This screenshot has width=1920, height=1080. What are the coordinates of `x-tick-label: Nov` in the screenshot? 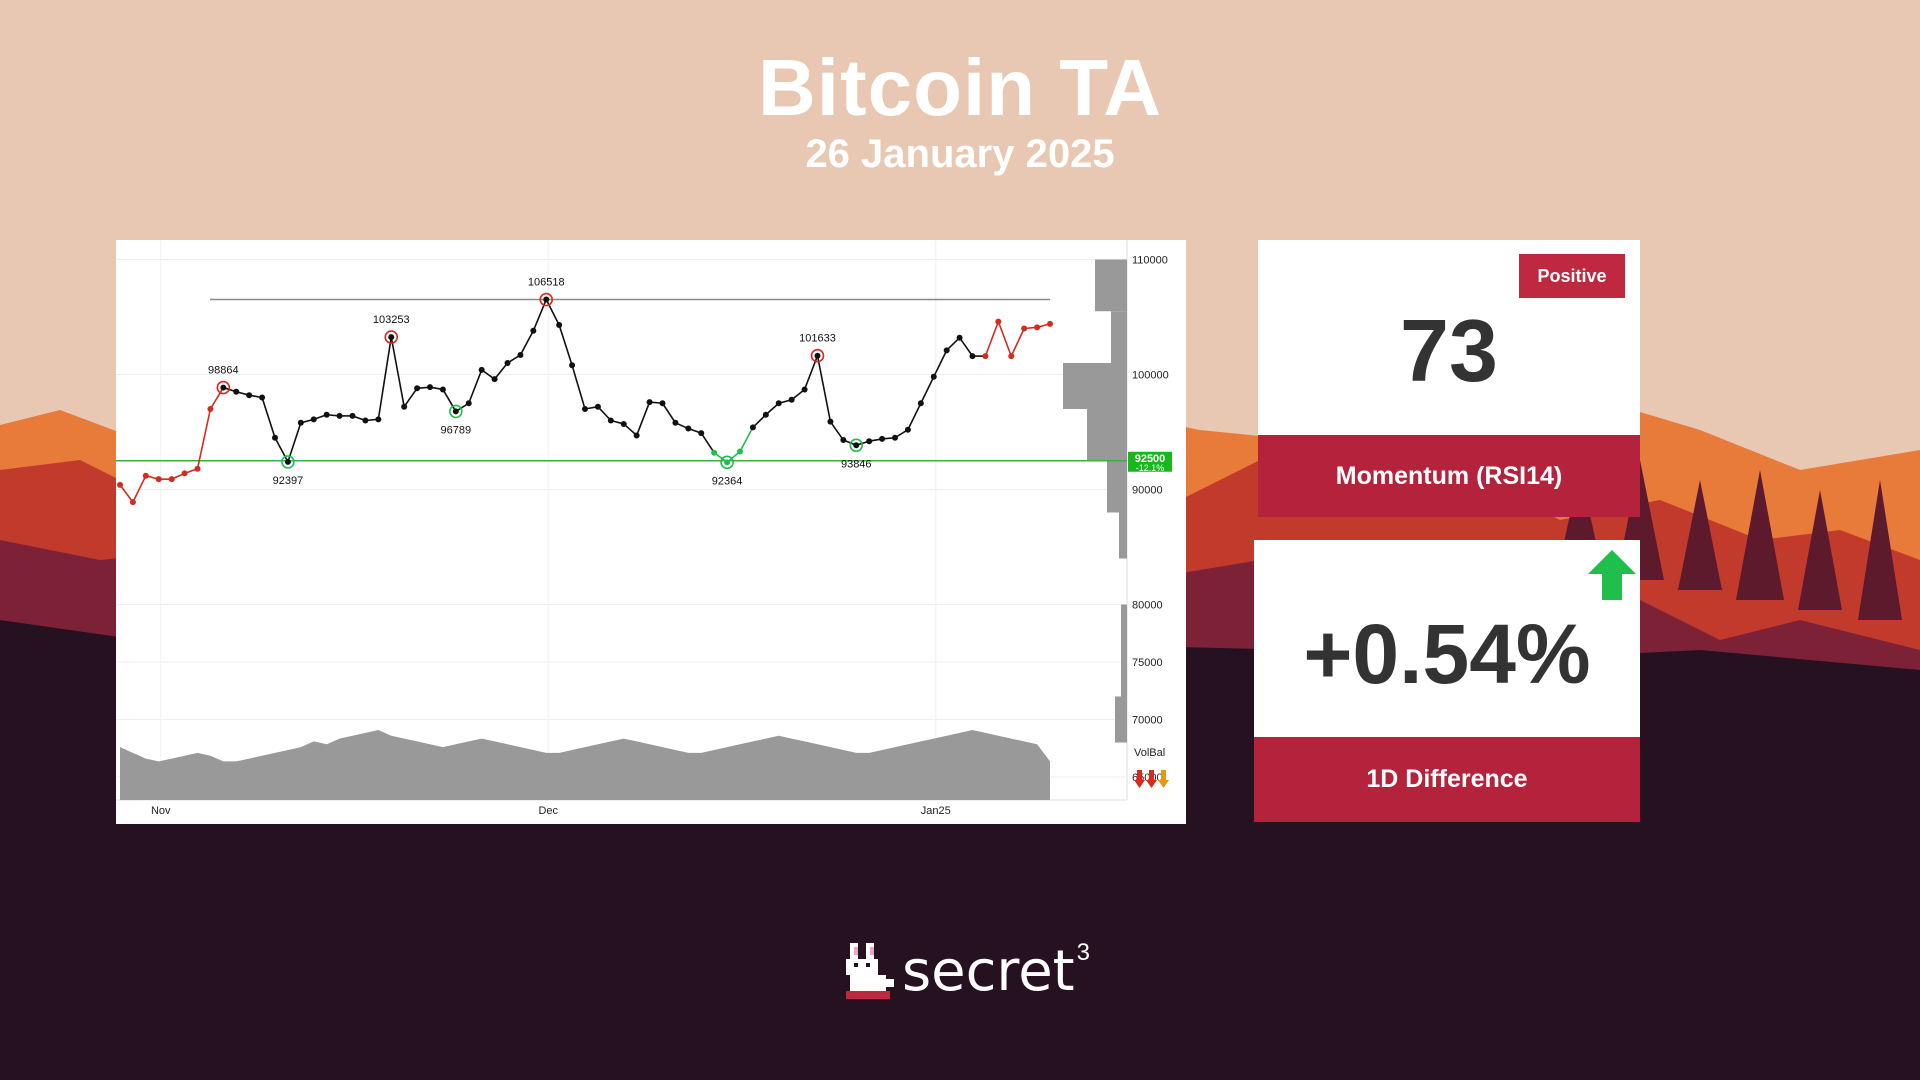 It's located at (161, 811).